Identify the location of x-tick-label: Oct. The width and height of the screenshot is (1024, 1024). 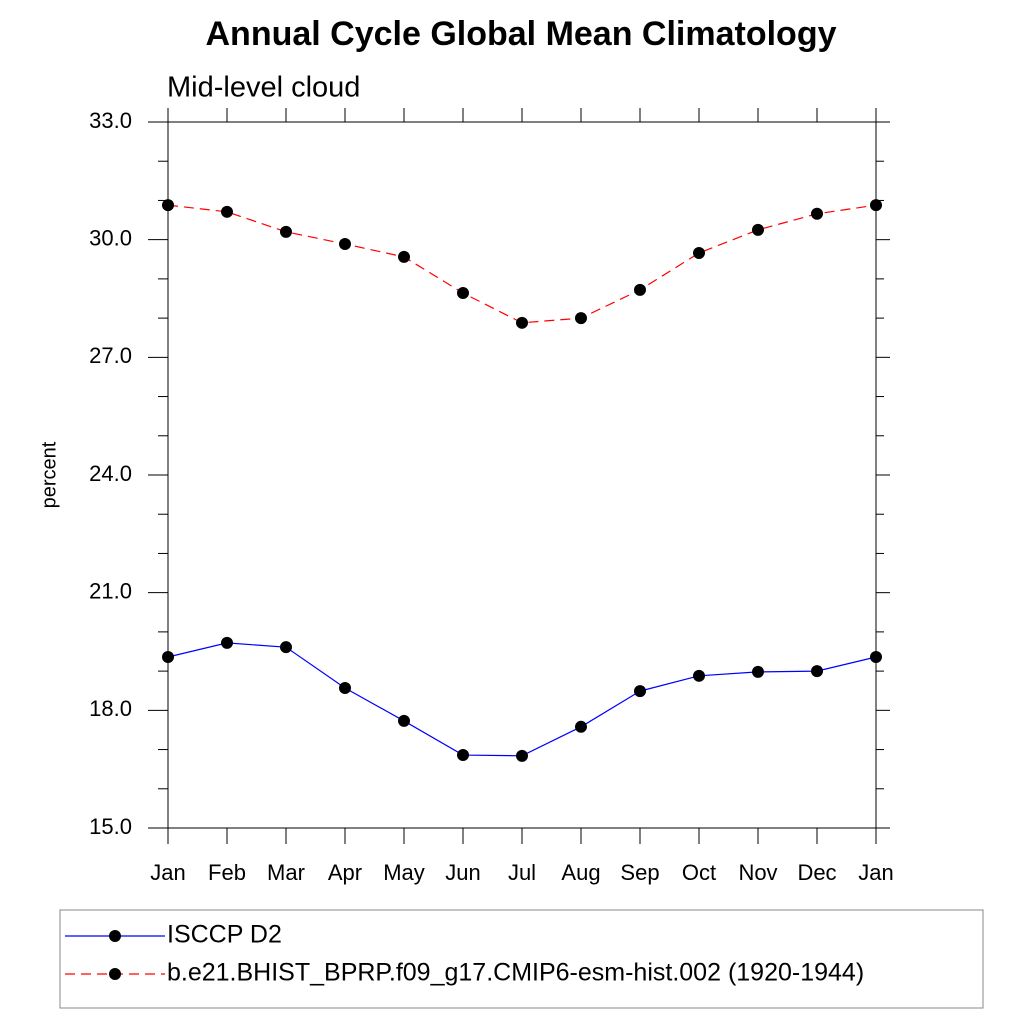
(699, 872).